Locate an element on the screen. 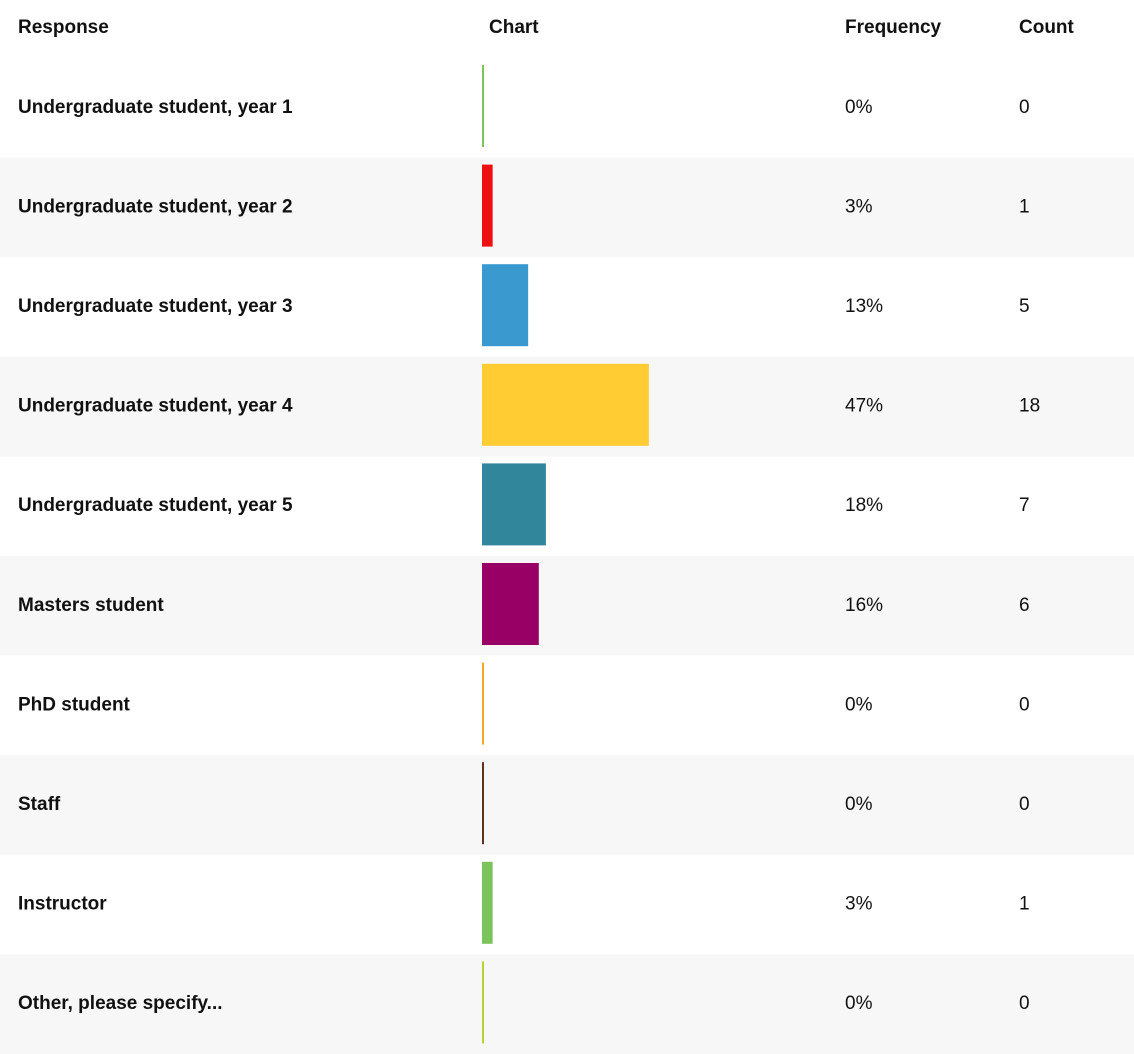 Image resolution: width=1134 pixels, height=1054 pixels. response-label: Undergraduate student, year 4 is located at coordinates (155, 406).